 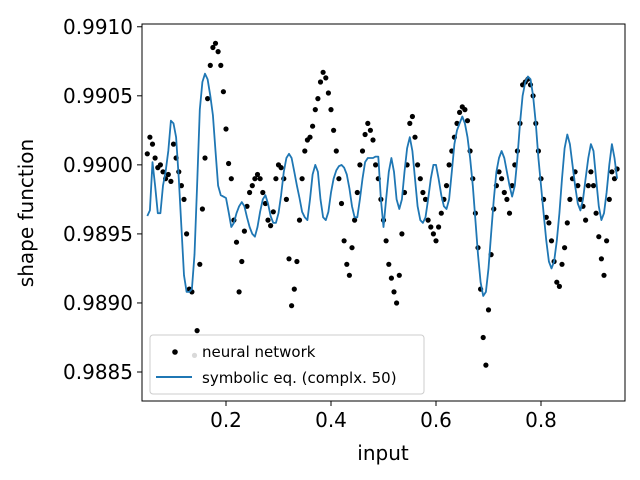 What do you see at coordinates (383, 416) in the screenshot?
I see `x-axis: 0.2 0.4 0.6 0.8` at bounding box center [383, 416].